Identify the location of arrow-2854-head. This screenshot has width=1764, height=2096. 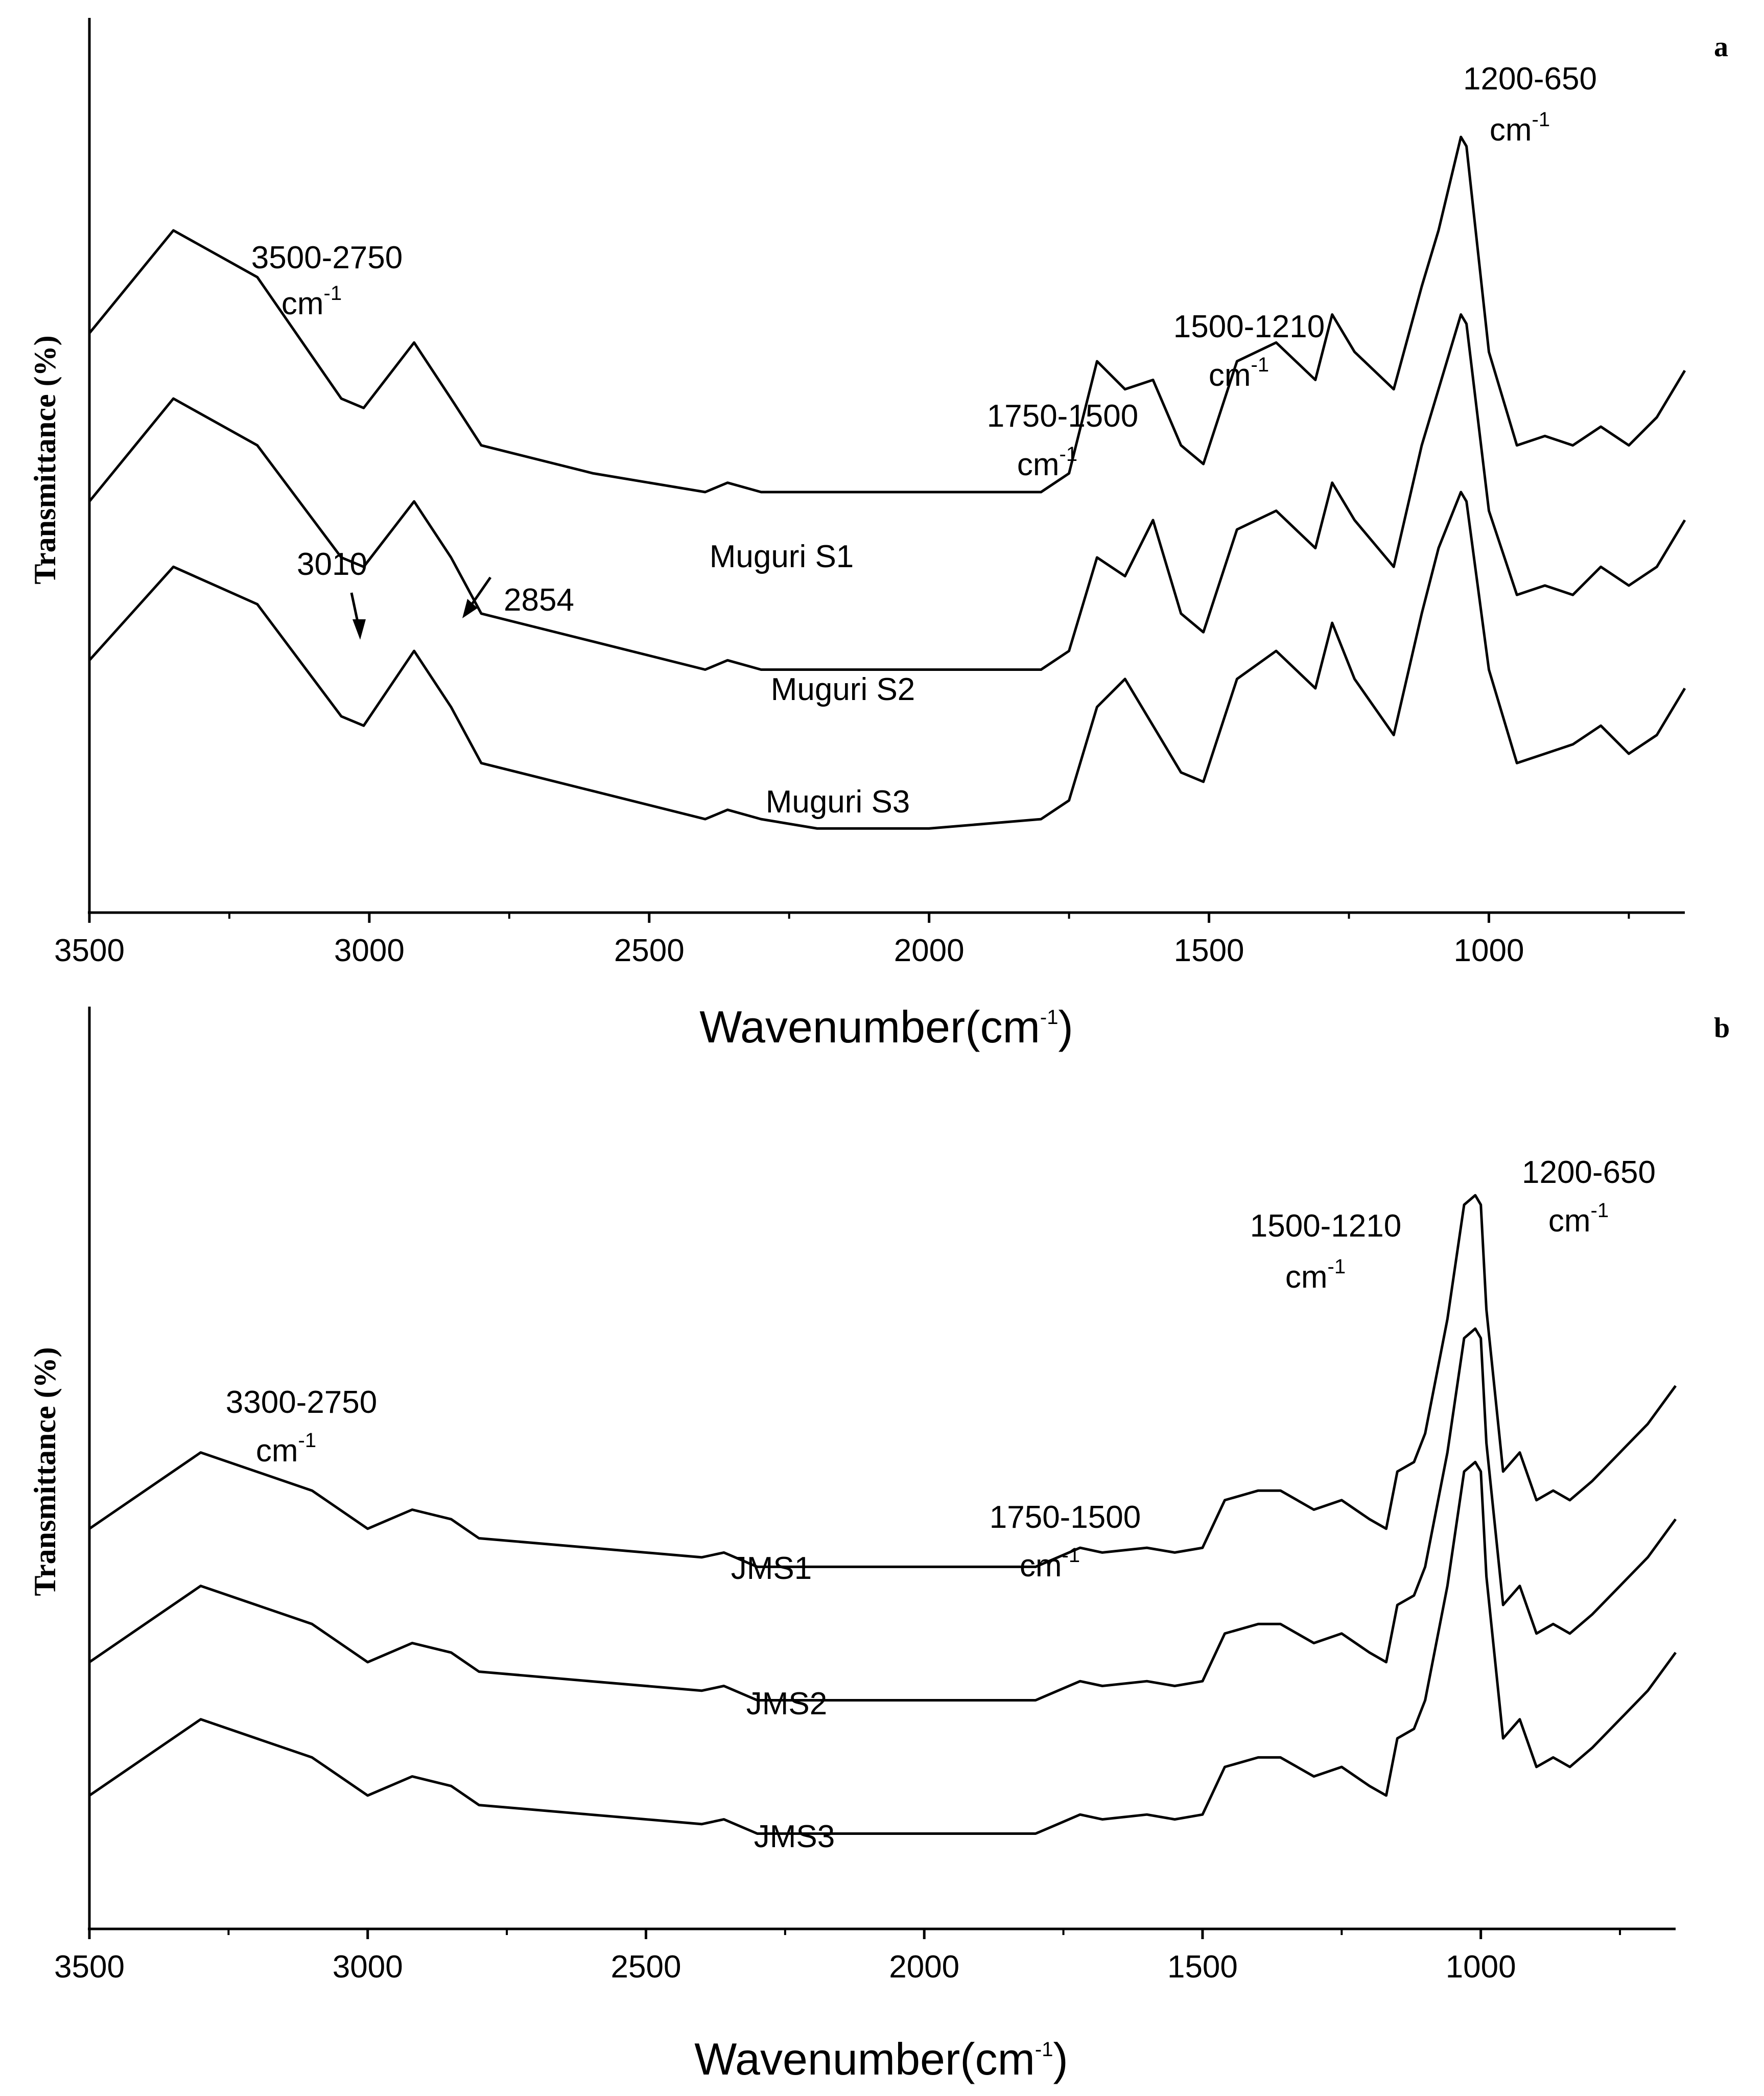
(470, 608).